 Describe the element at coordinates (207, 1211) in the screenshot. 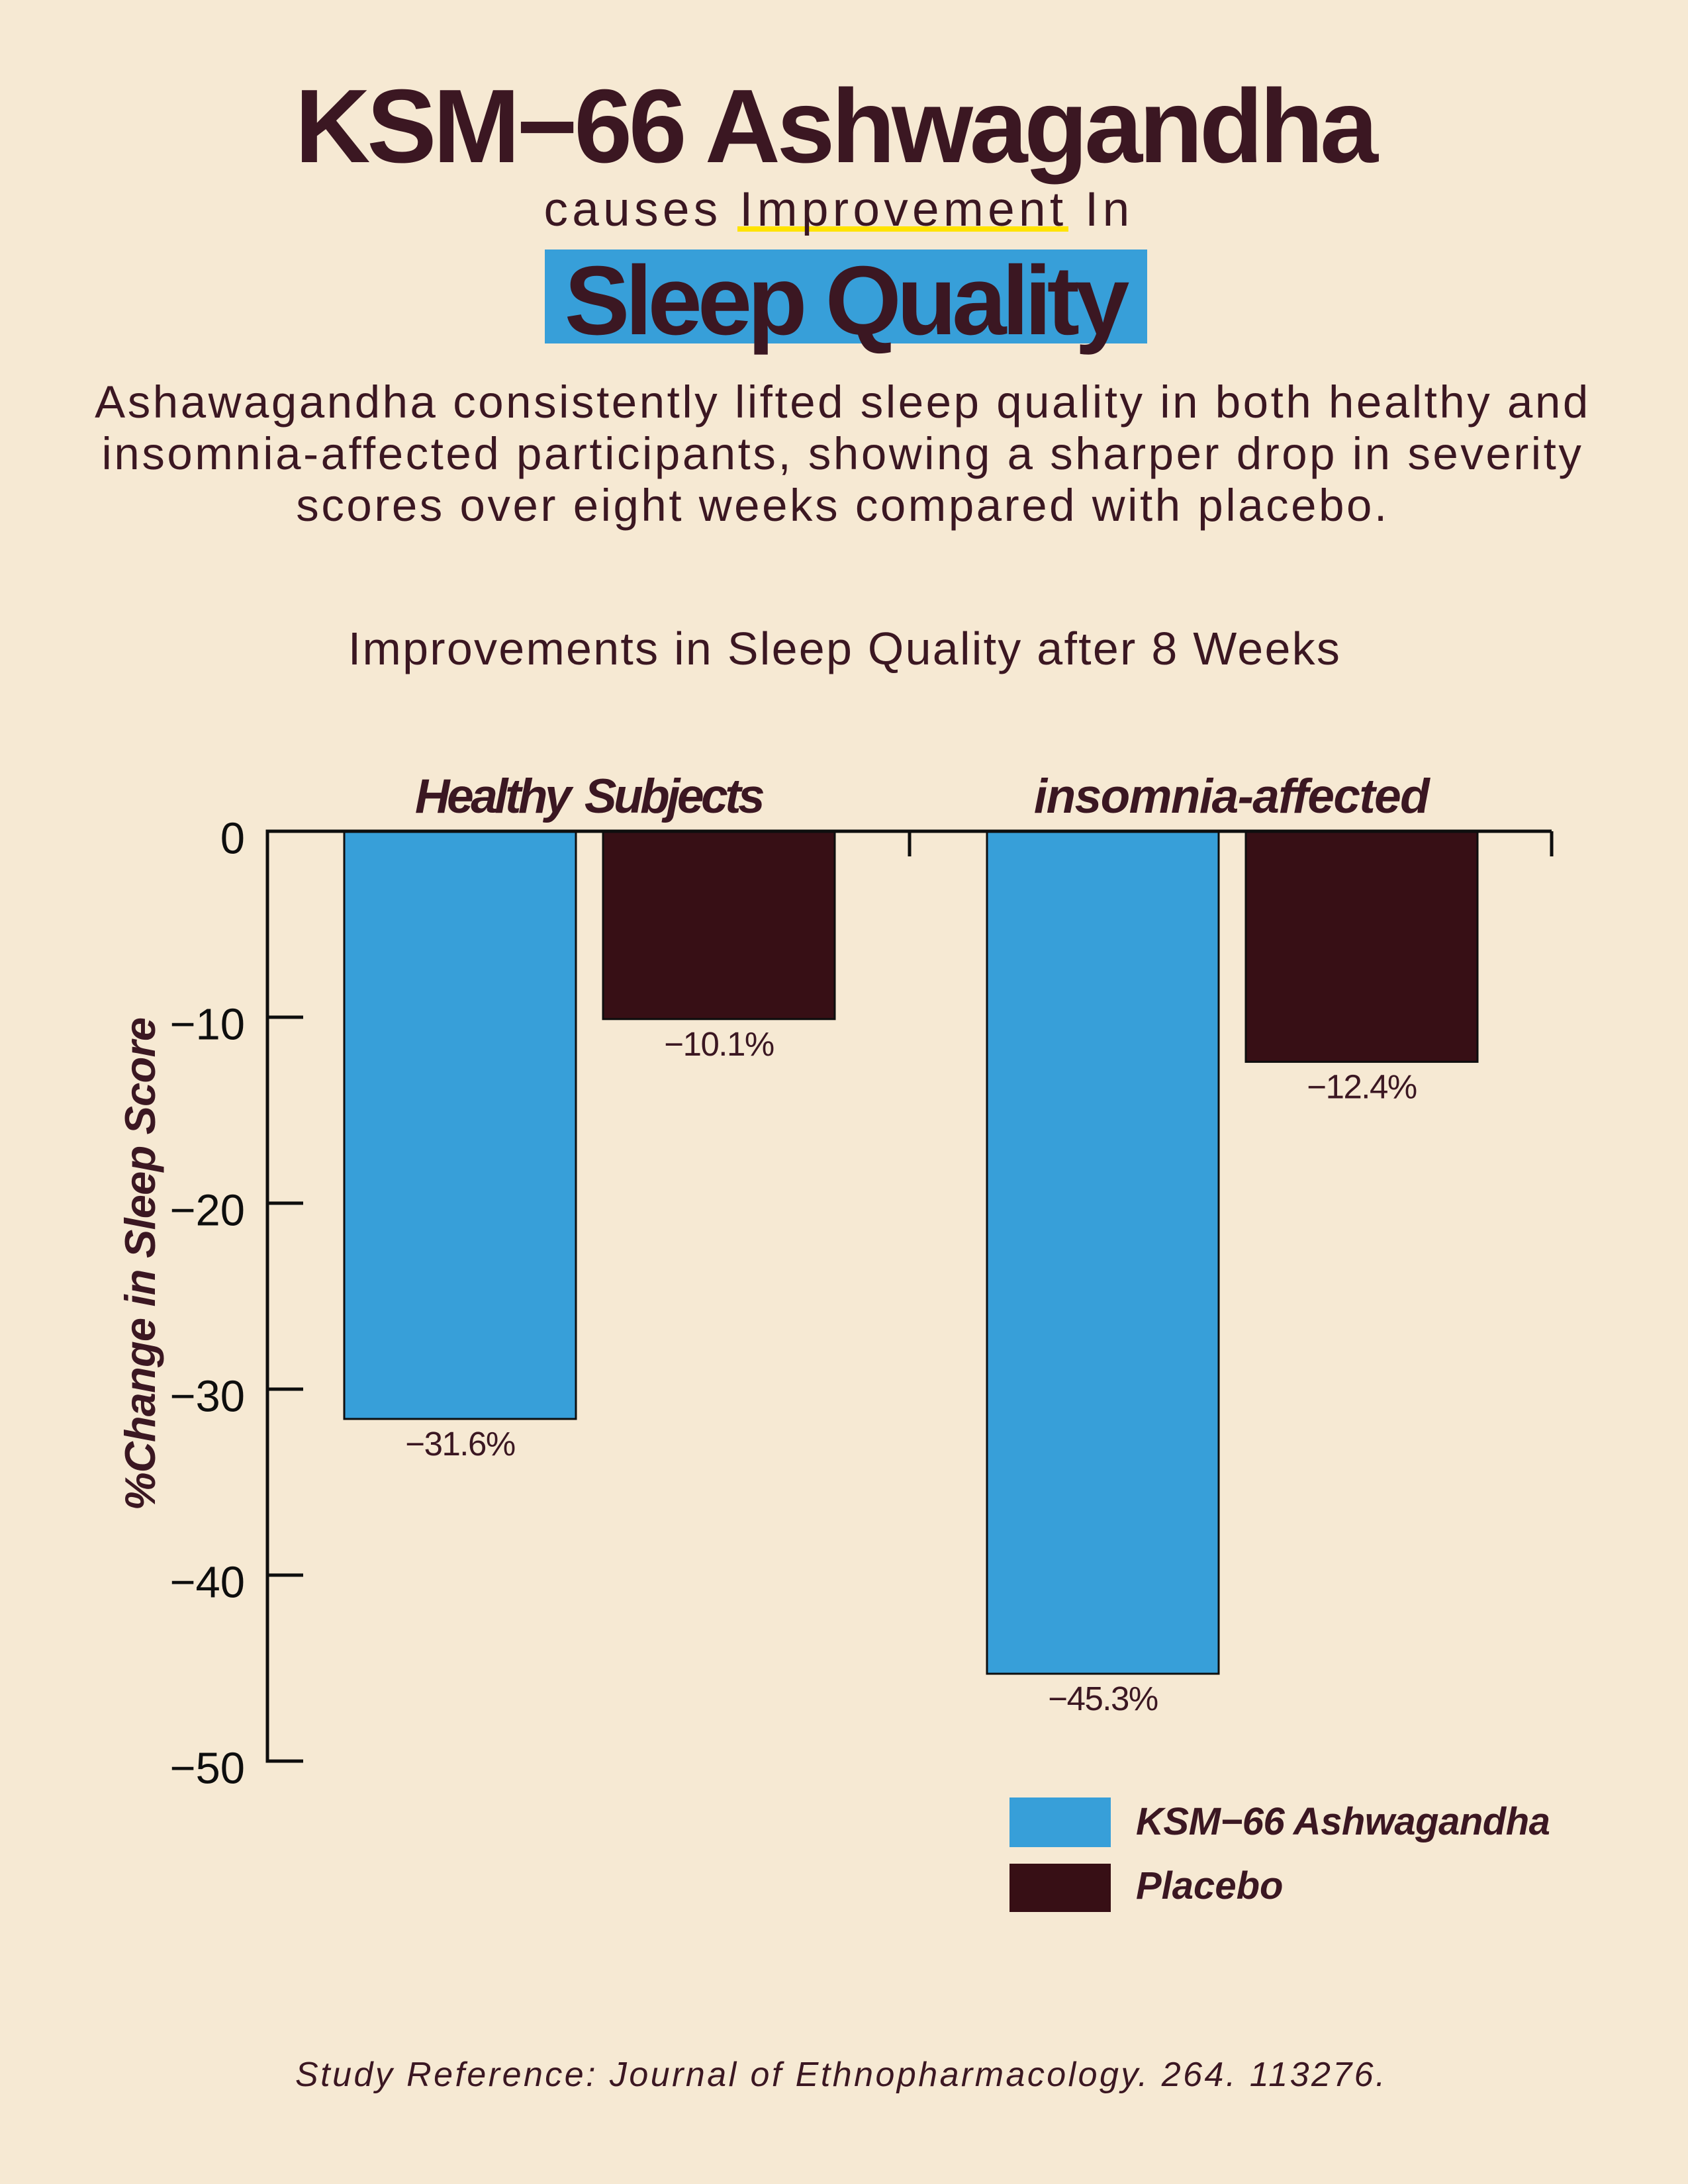

I see `svg-text: −20` at that location.